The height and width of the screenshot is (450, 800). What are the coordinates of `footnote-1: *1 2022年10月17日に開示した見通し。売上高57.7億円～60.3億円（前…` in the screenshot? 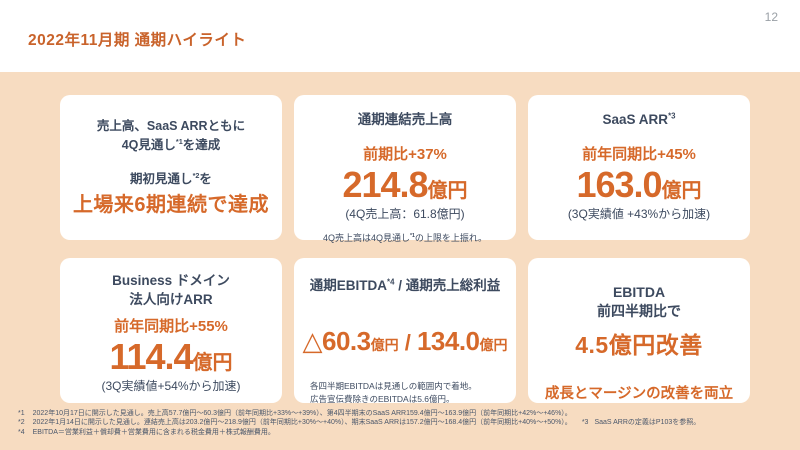 It's located at (403, 413).